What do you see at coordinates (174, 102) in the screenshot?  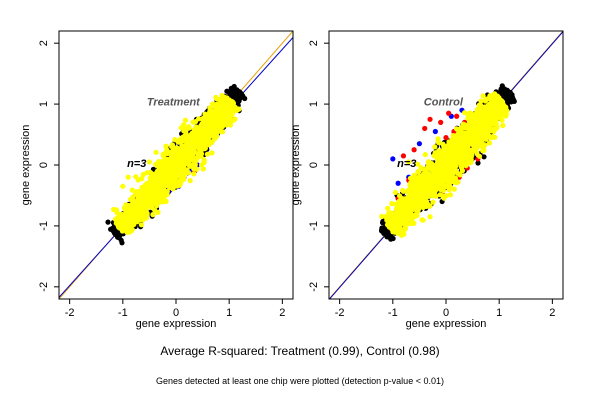 I see `panel-title: Treatment` at bounding box center [174, 102].